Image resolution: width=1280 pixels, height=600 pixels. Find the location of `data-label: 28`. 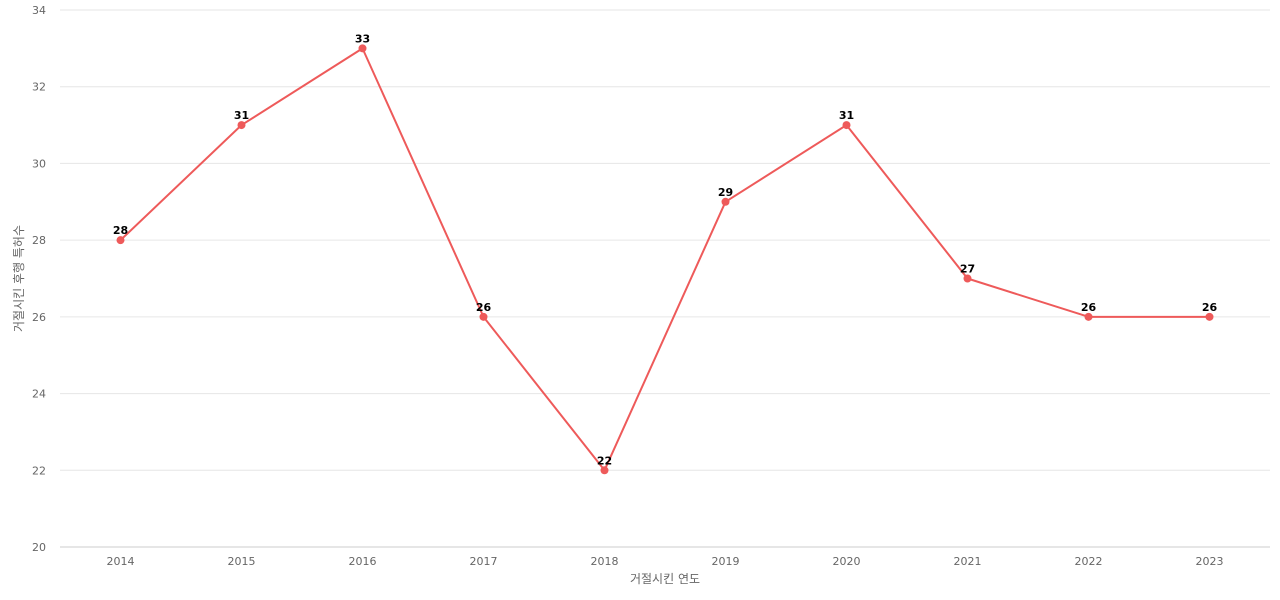

data-label: 28 is located at coordinates (120, 230).